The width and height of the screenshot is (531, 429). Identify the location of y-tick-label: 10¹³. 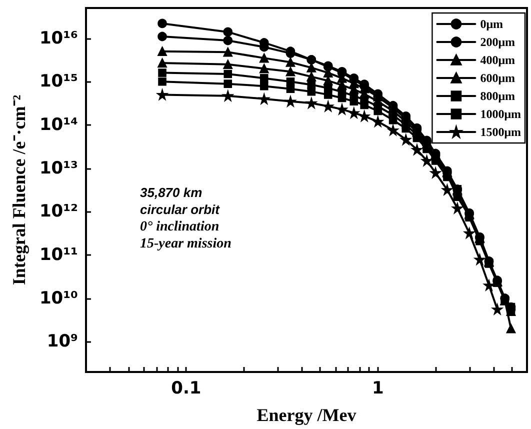
(58, 168).